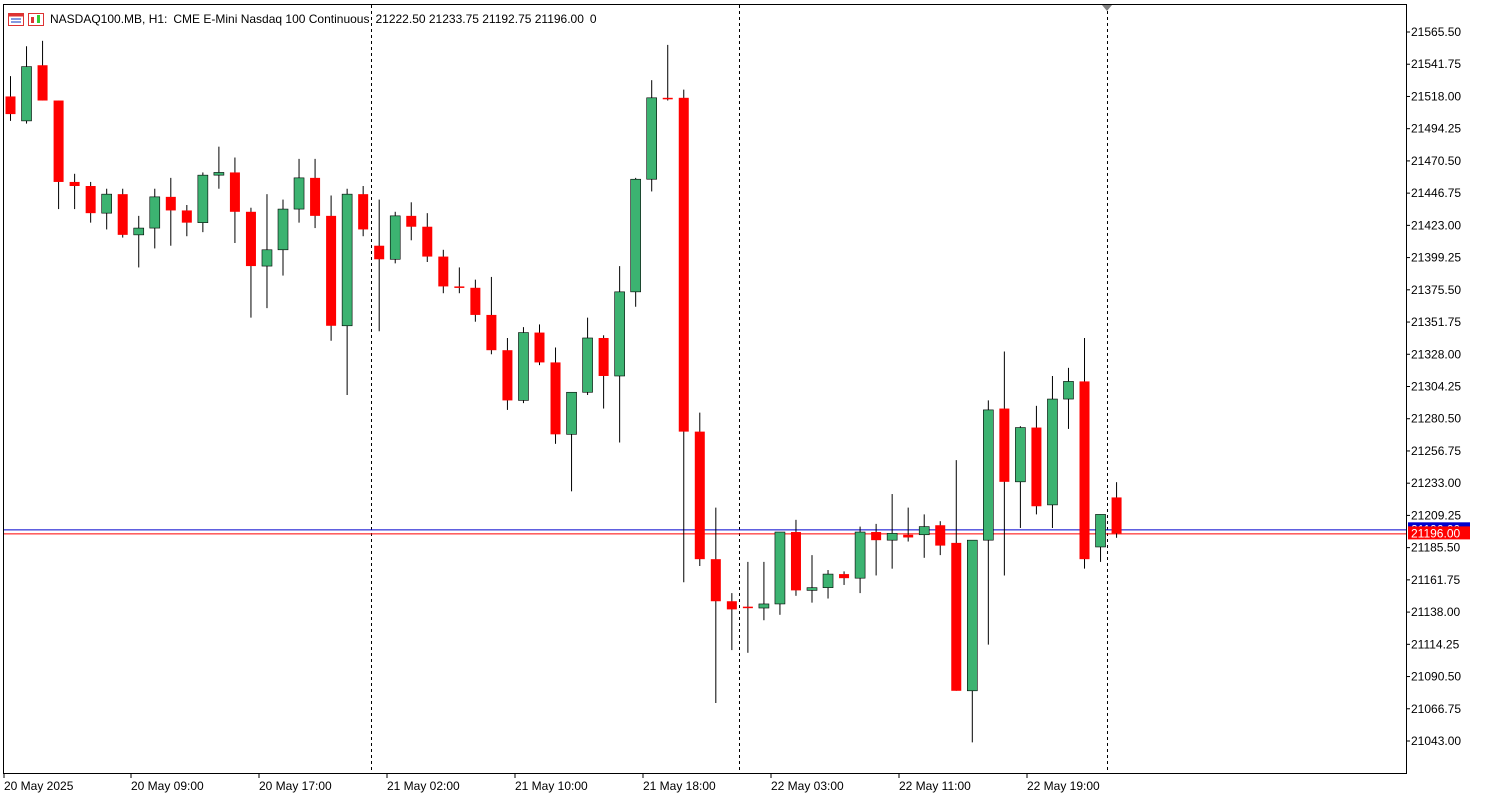  Describe the element at coordinates (423, 786) in the screenshot. I see `x-tick-label: 21 May 02:00` at that location.